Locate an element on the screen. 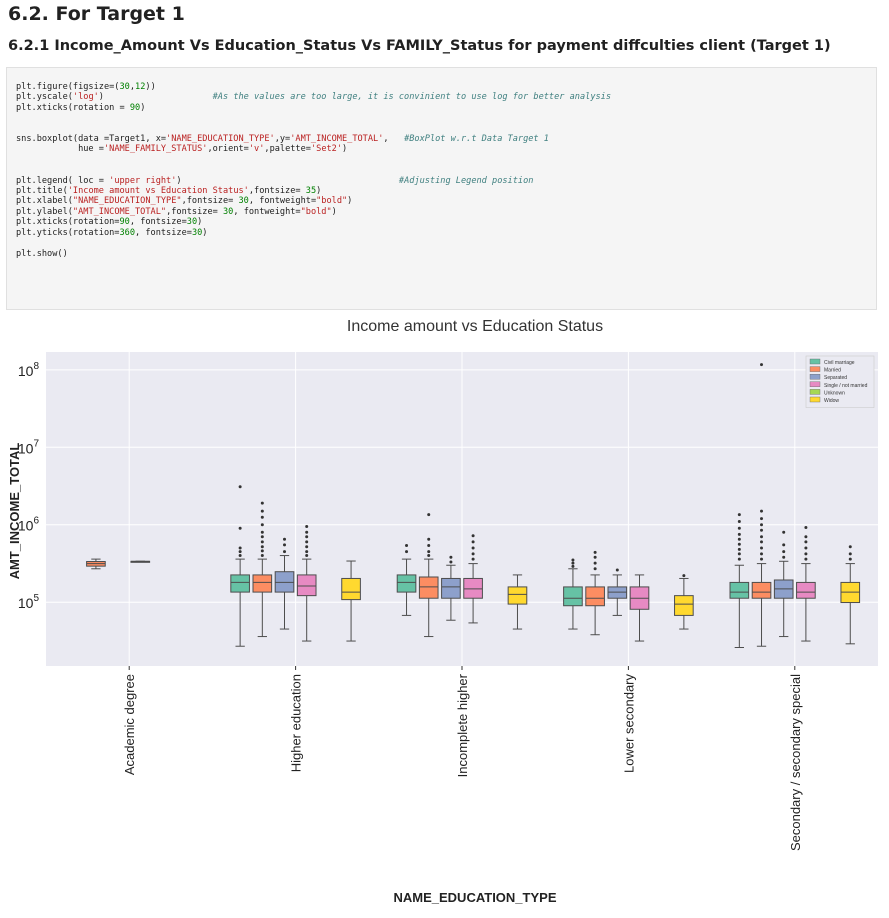 The image size is (889, 918). x-tick-label: Secondary / secondary special is located at coordinates (795, 762).